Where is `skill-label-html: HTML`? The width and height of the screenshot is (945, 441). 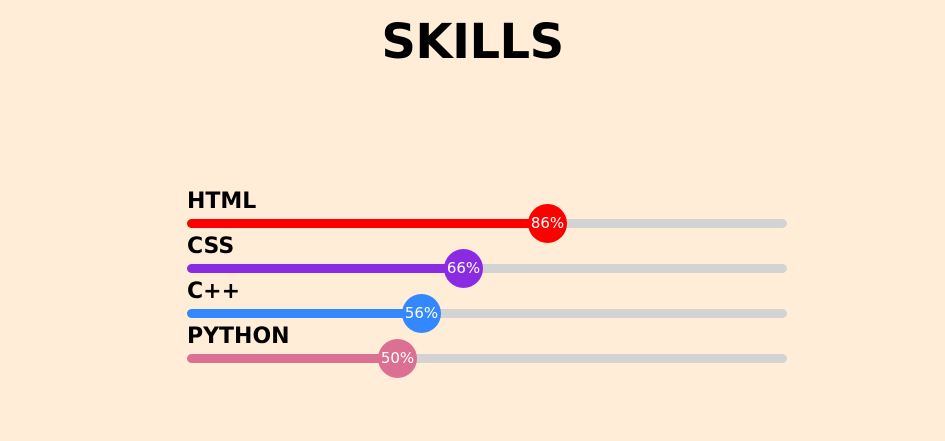 skill-label-html: HTML is located at coordinates (222, 201).